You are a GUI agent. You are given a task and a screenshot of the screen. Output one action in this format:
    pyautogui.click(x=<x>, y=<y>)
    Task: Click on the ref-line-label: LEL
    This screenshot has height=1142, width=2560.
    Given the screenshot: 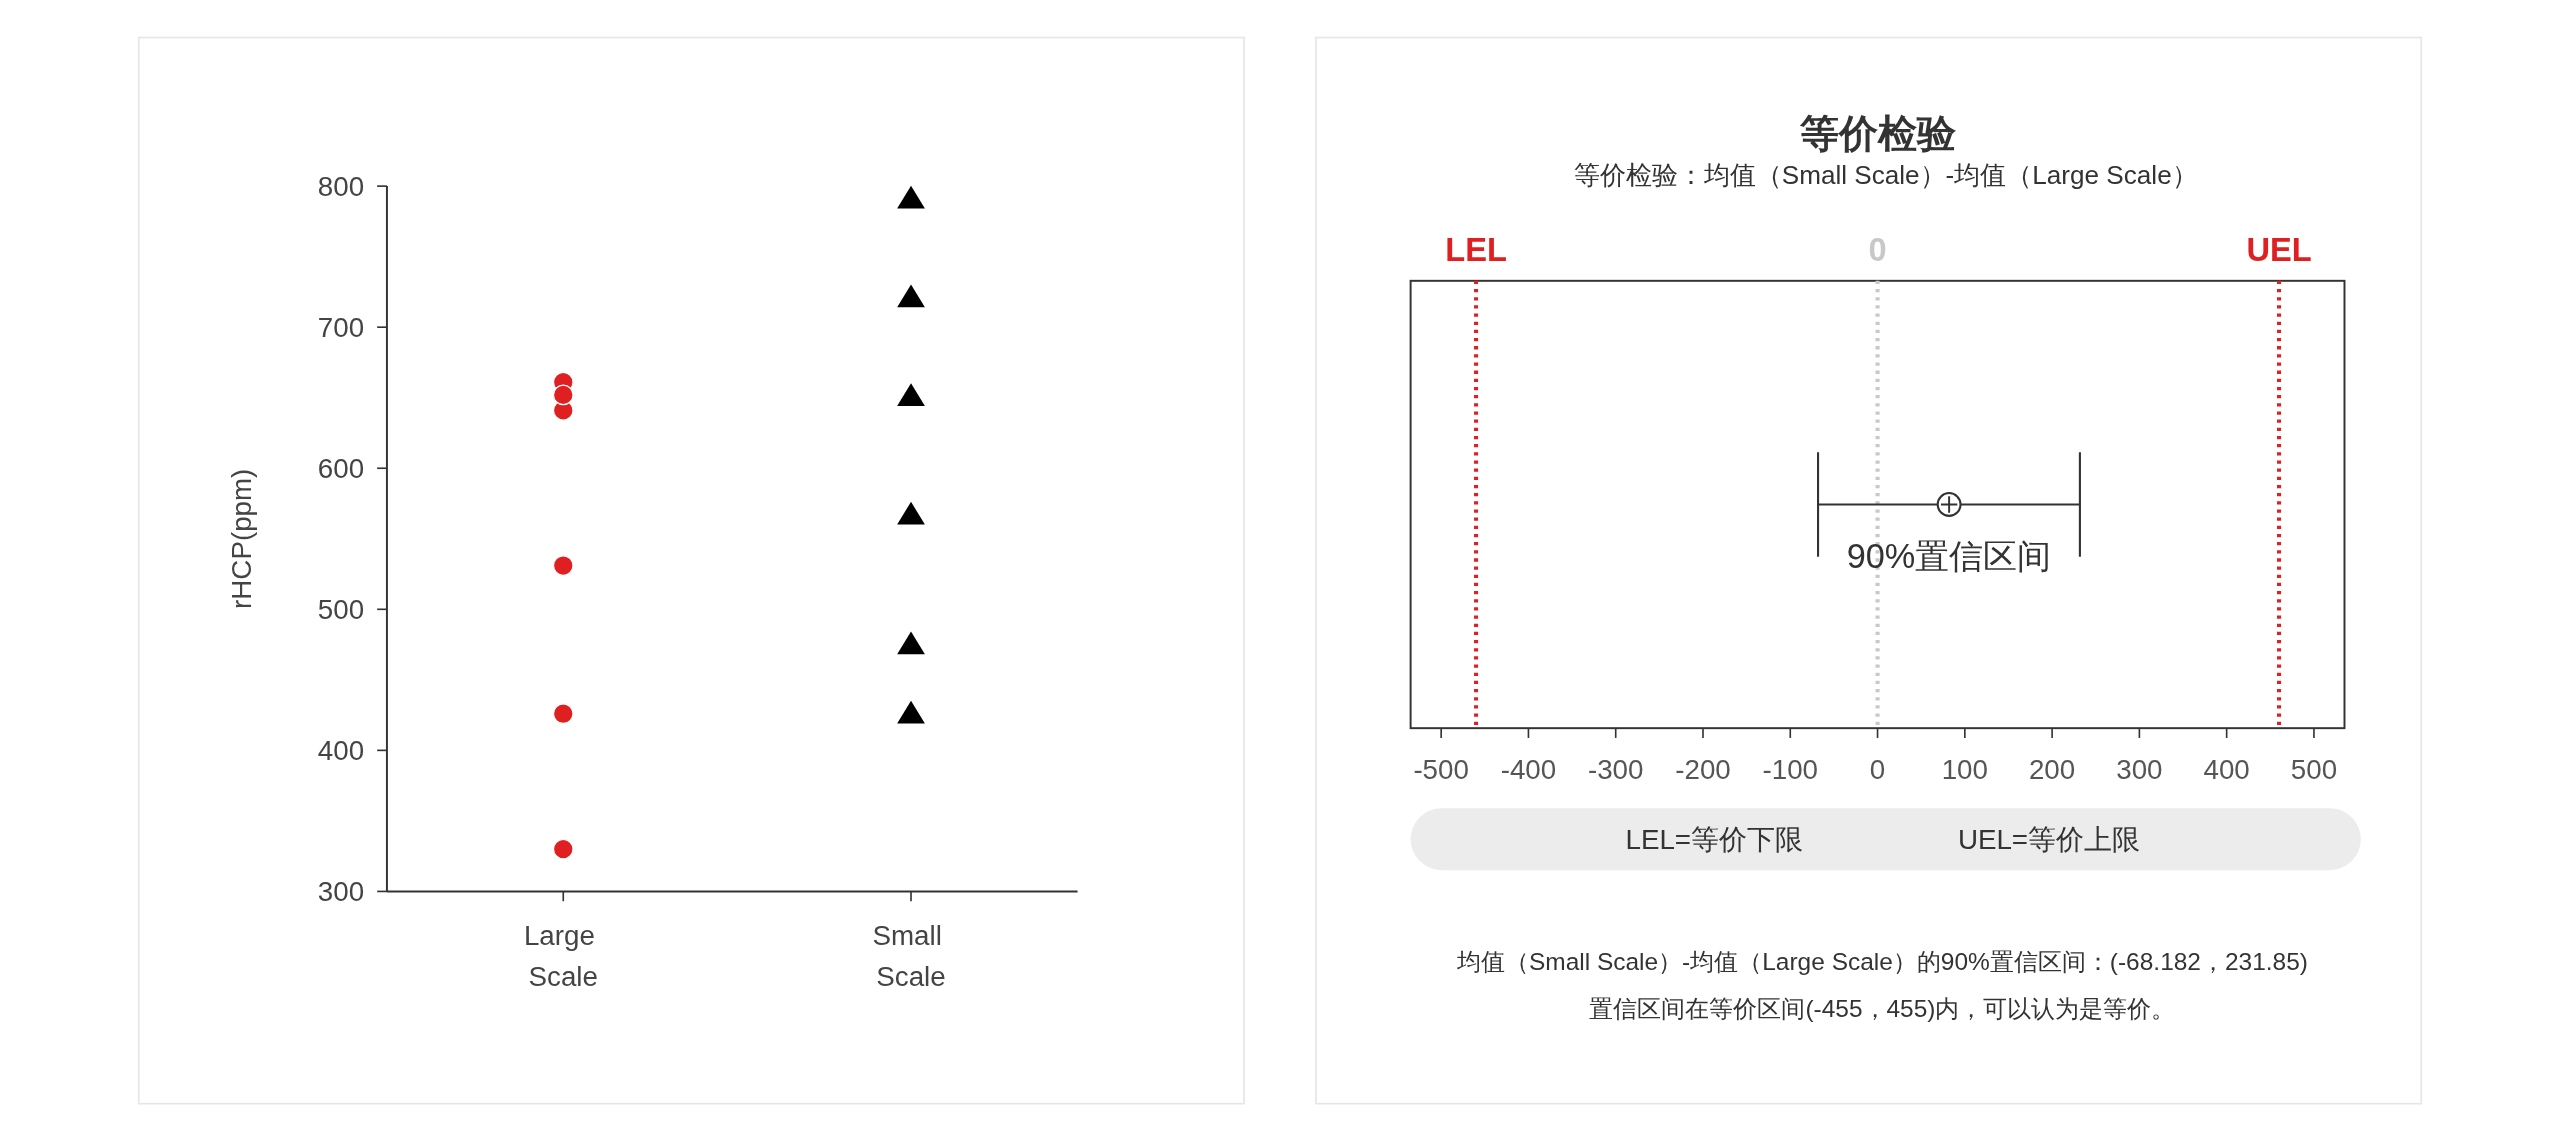 What is the action you would take?
    pyautogui.click(x=1476, y=250)
    